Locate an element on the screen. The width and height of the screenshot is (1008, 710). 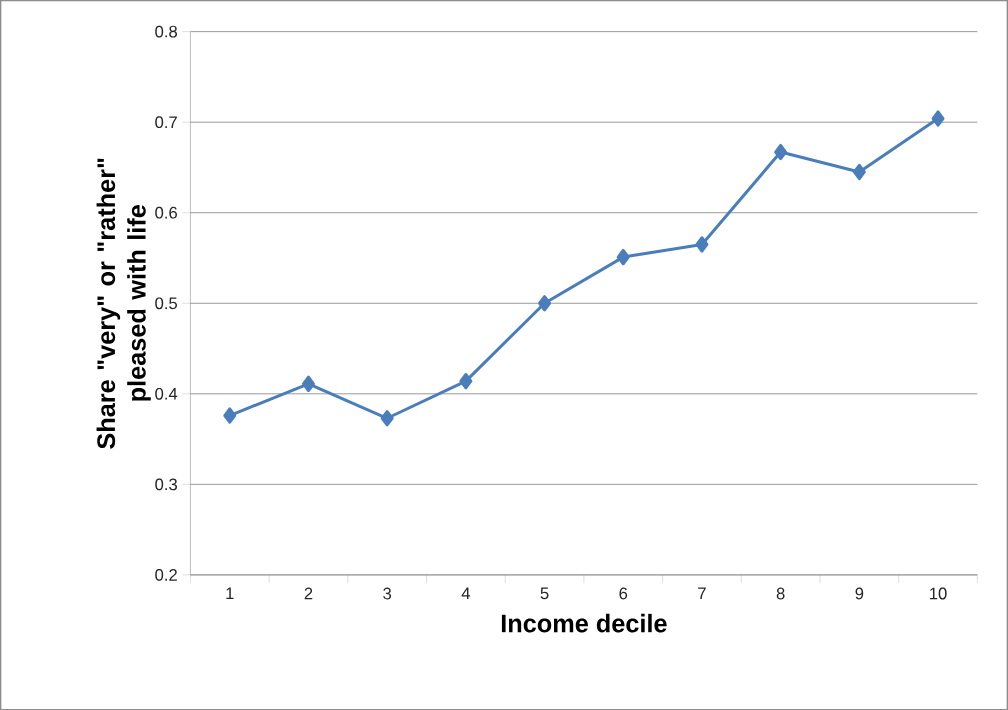
x-tick-label: 2 is located at coordinates (308, 593).